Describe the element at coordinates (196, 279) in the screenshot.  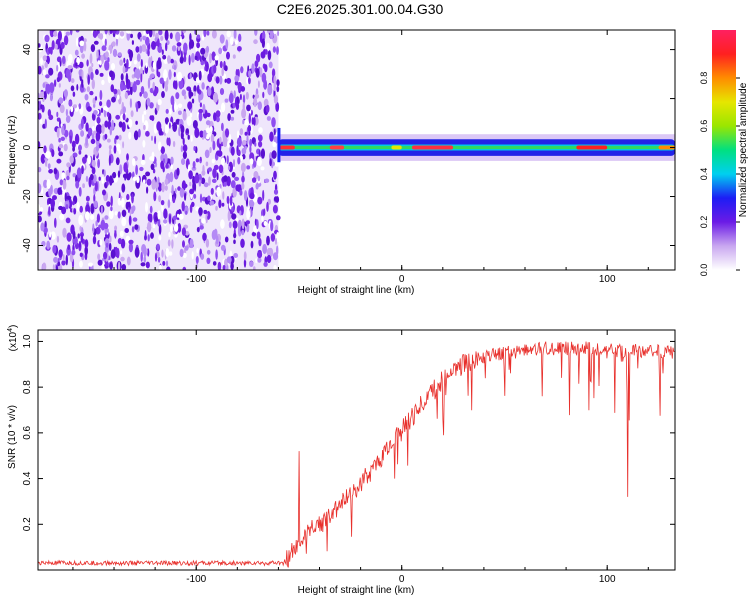
I see `spectrogram-xtick-label: -100` at that location.